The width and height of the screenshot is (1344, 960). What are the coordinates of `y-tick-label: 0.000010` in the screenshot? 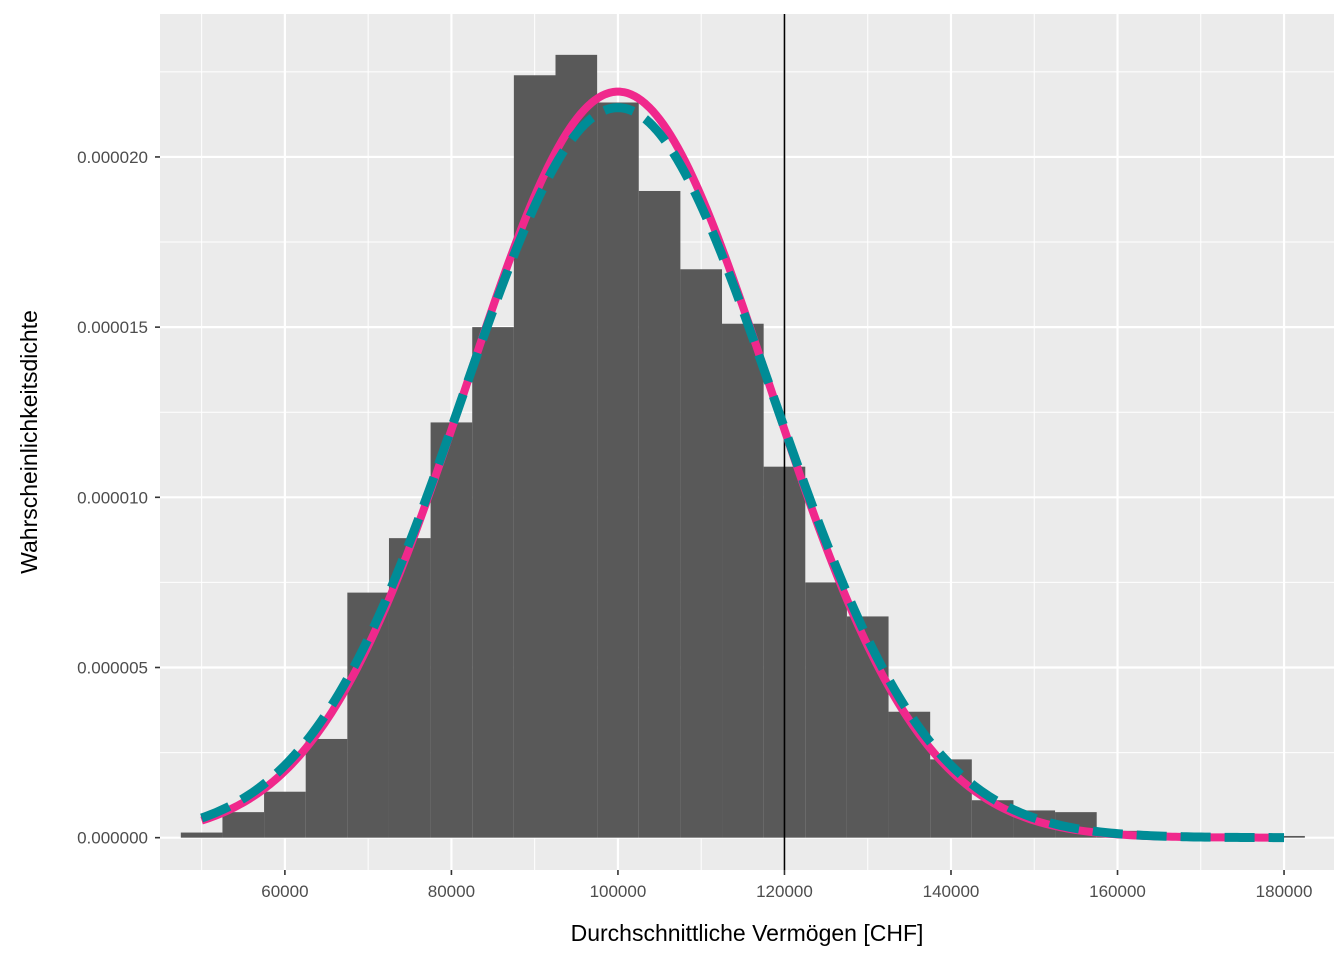 It's located at (112, 497).